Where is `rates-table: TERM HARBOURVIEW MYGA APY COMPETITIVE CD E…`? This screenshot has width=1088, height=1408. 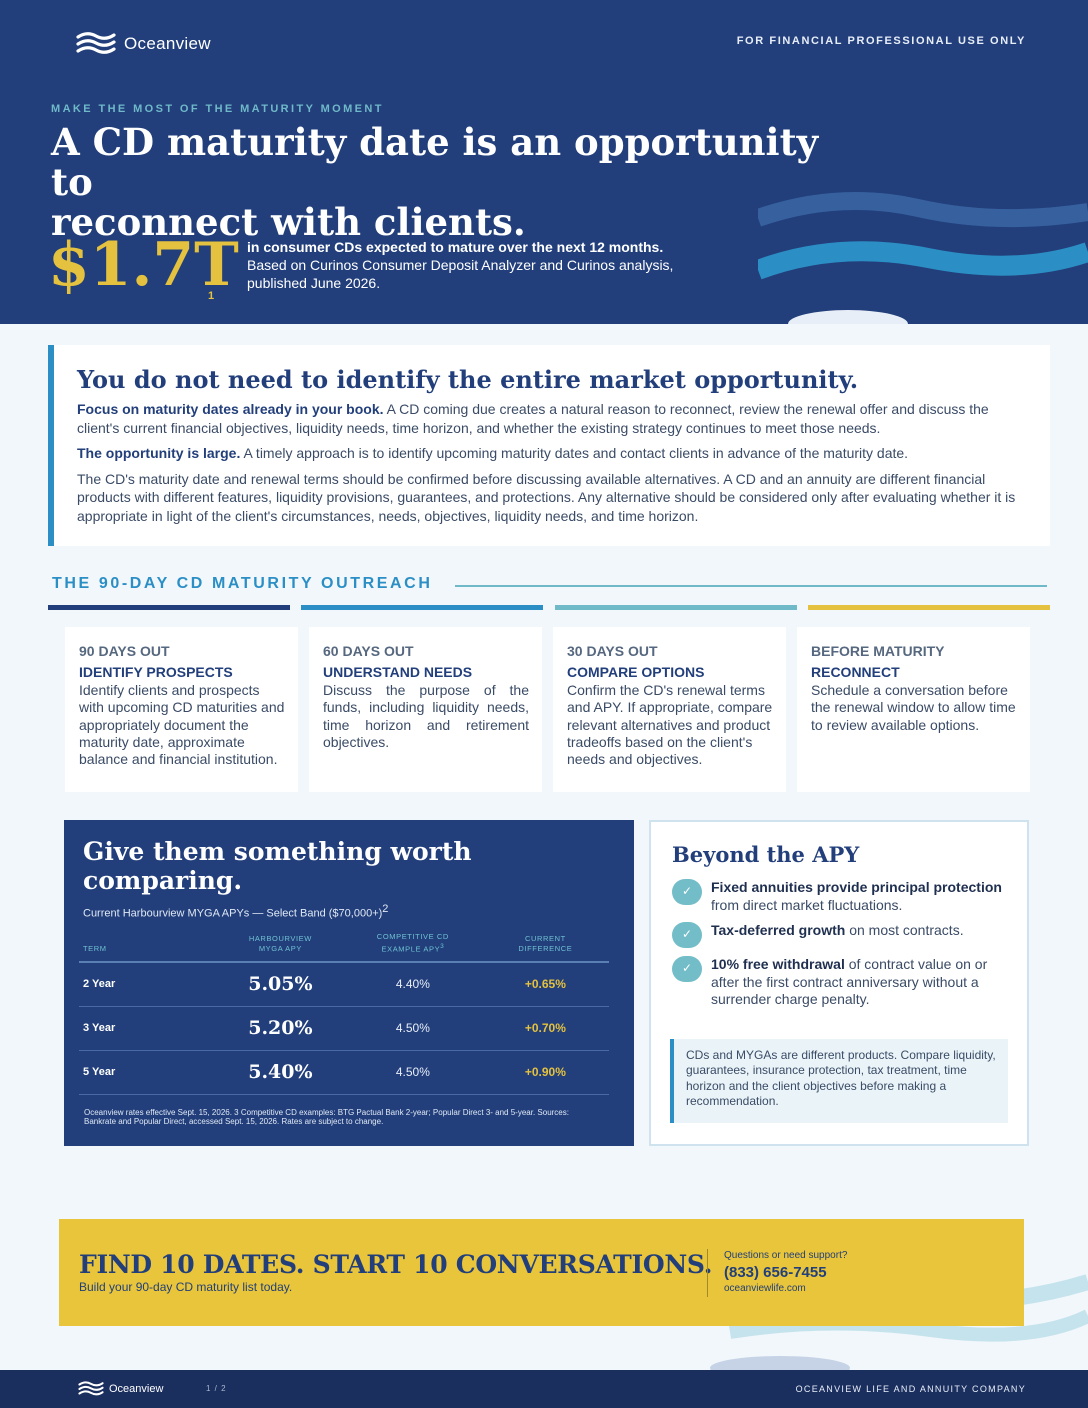
rates-table: TERM HARBOURVIEW MYGA APY COMPETITIVE CD E… is located at coordinates (344, 1010).